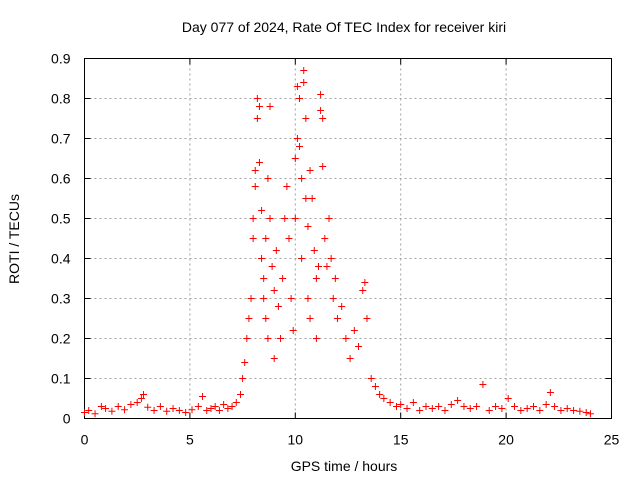 This screenshot has height=480, width=640. I want to click on y-tick-label: 0.5, so click(61, 219).